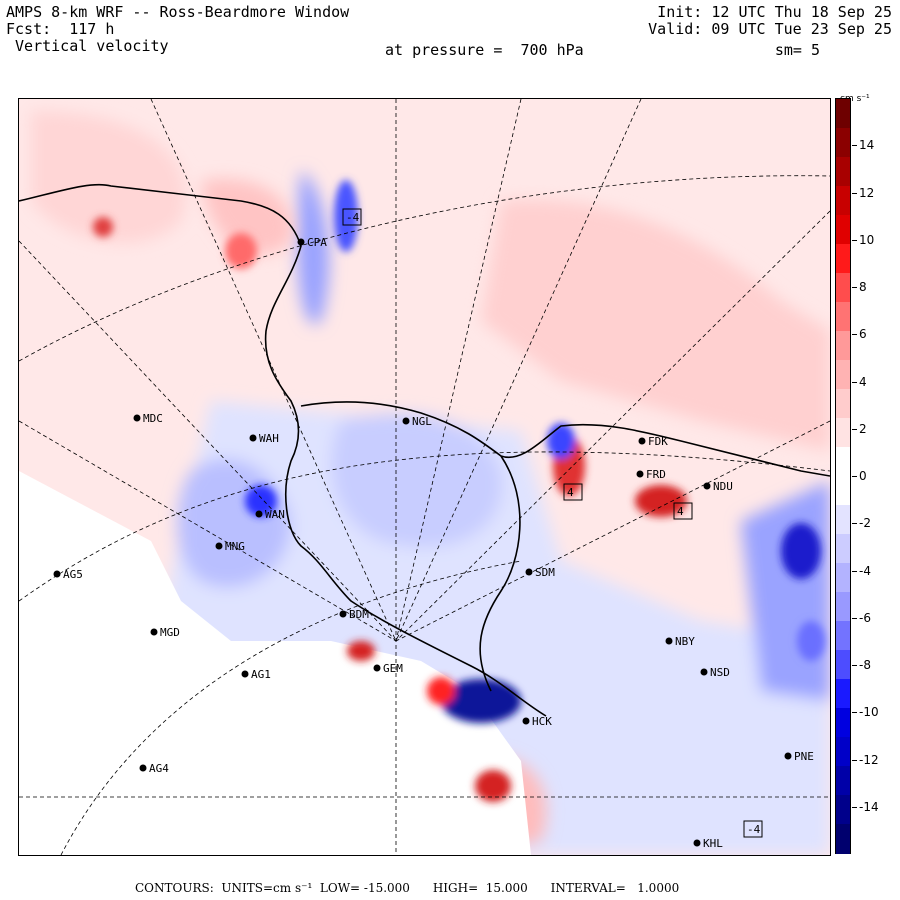 This screenshot has width=900, height=900. I want to click on station-label: NDU, so click(723, 486).